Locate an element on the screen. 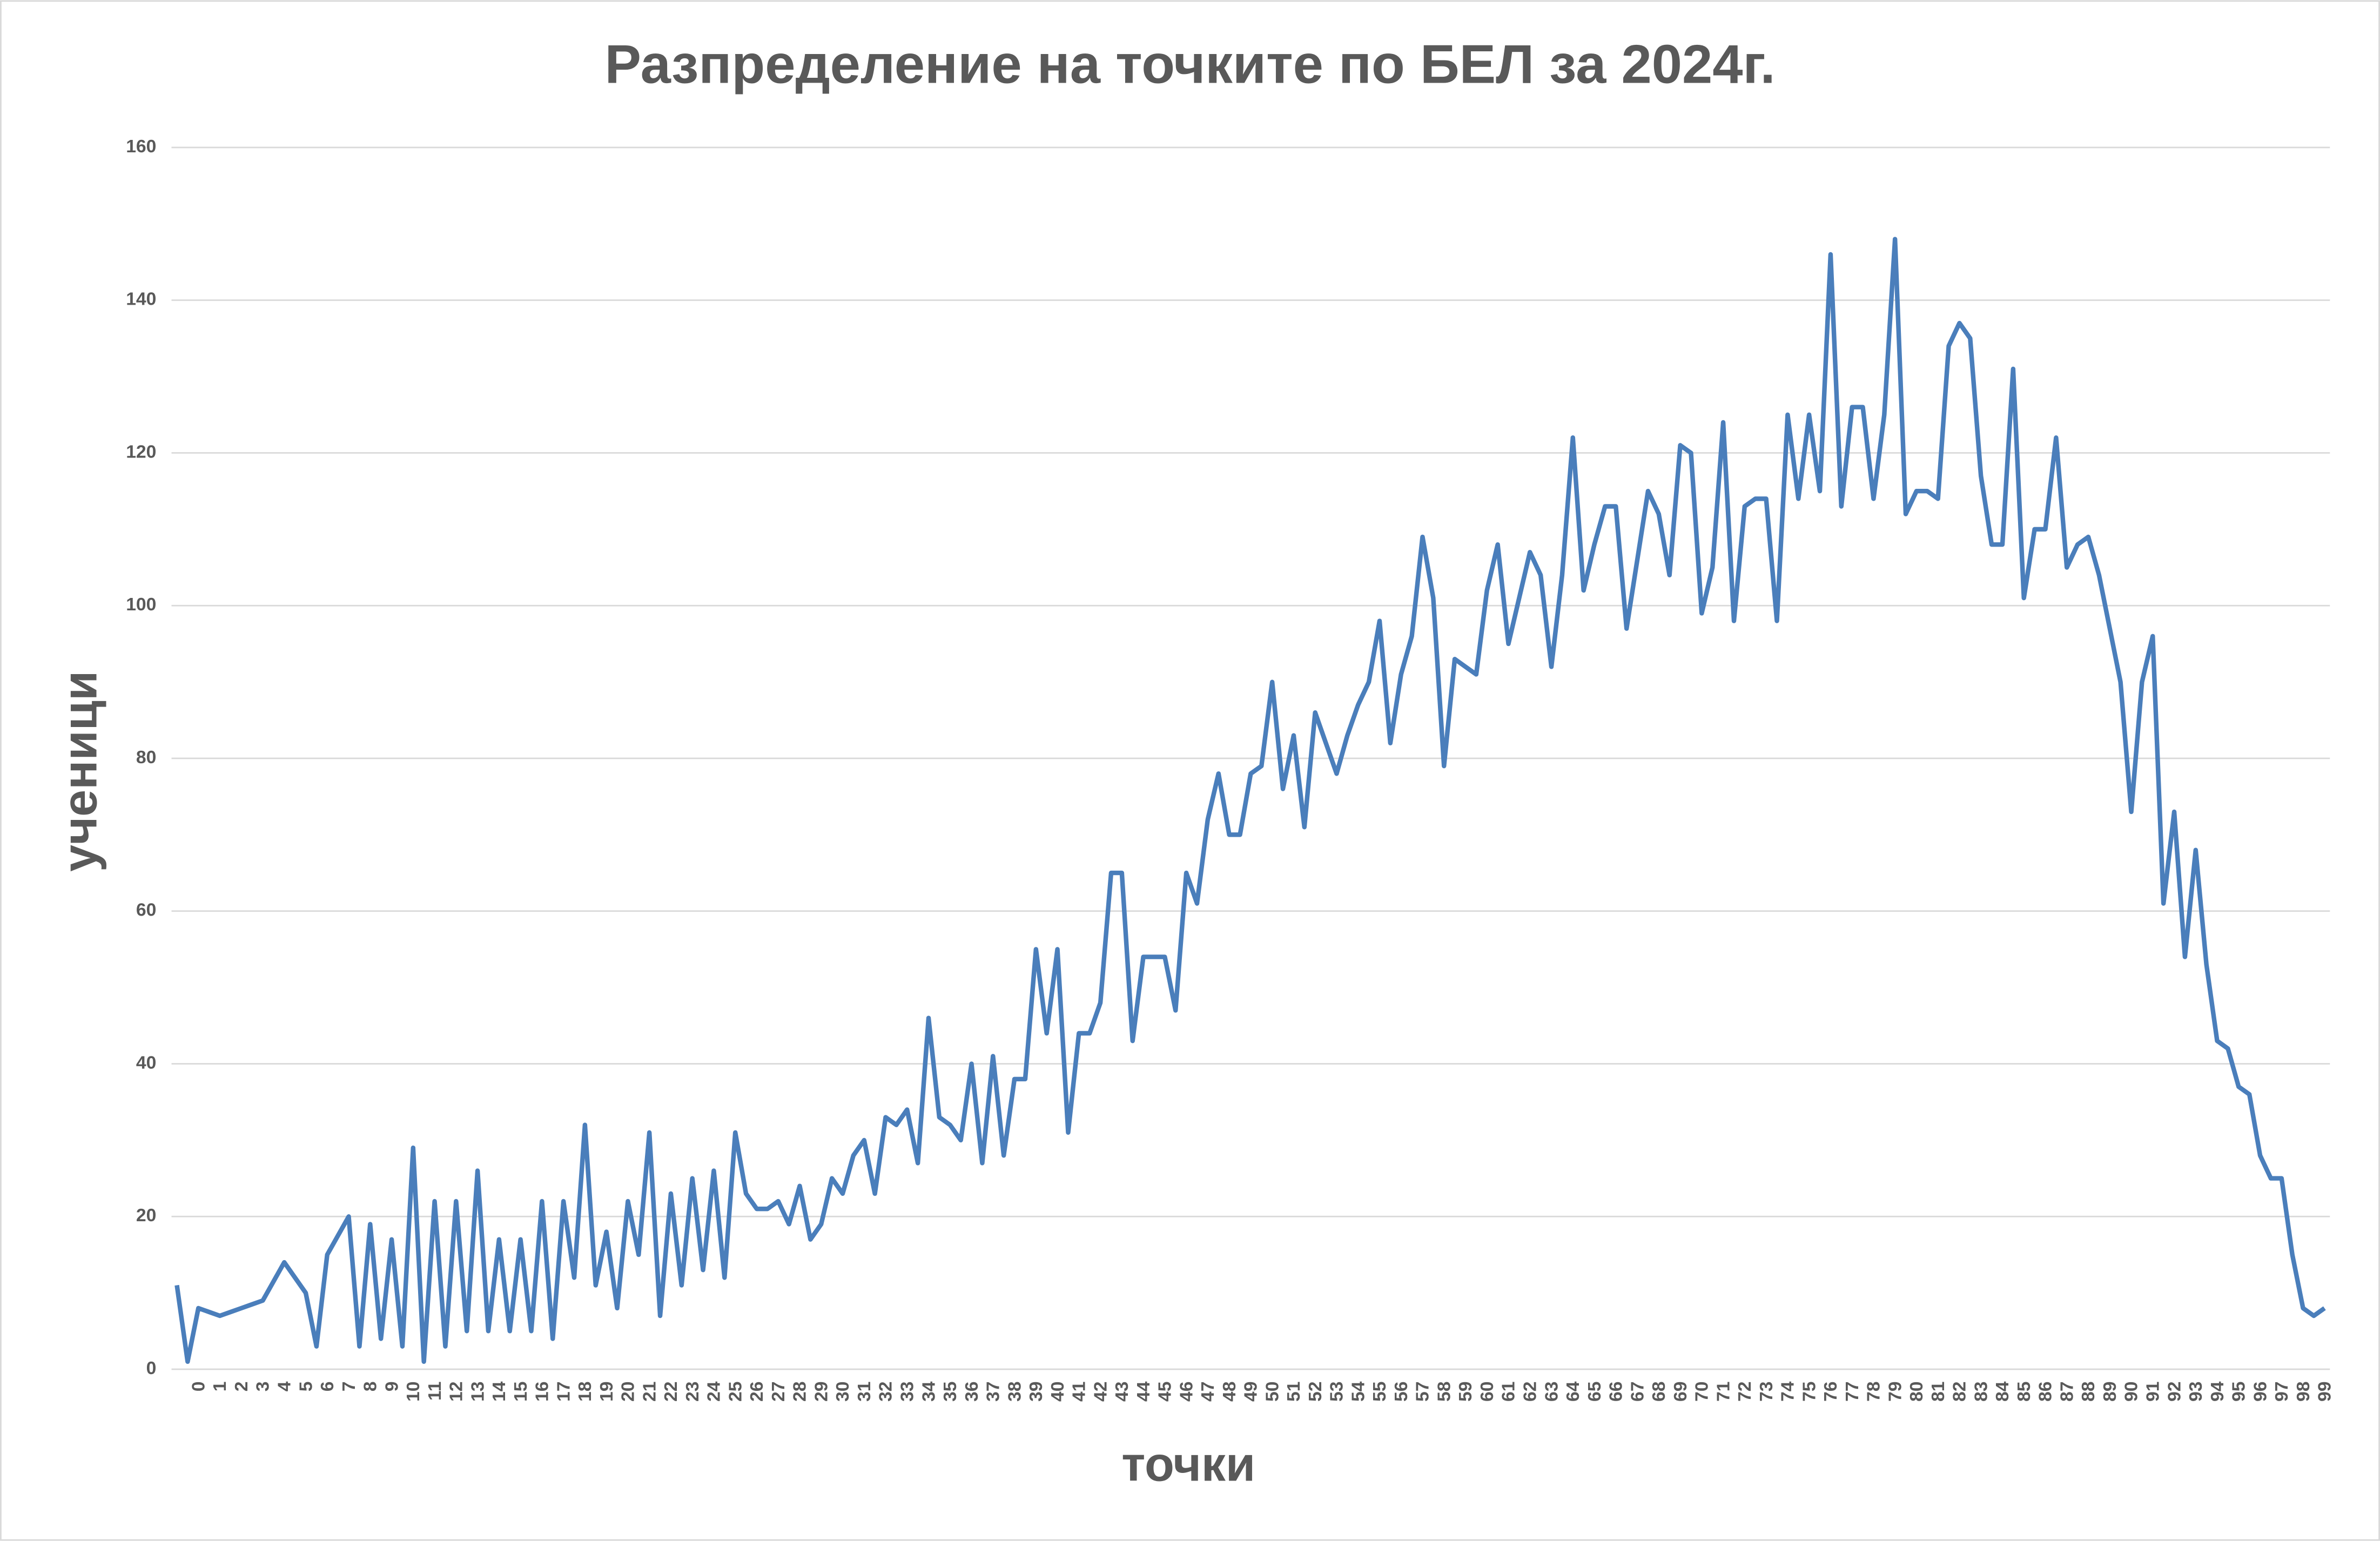  x-tick-label: 37 is located at coordinates (994, 1392).